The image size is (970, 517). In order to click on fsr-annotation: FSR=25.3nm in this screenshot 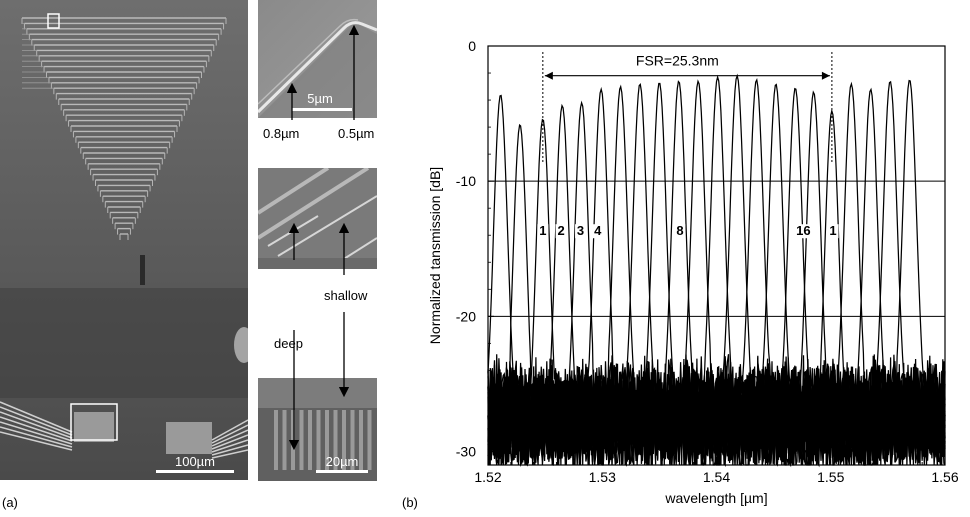, I will do `click(687, 107)`.